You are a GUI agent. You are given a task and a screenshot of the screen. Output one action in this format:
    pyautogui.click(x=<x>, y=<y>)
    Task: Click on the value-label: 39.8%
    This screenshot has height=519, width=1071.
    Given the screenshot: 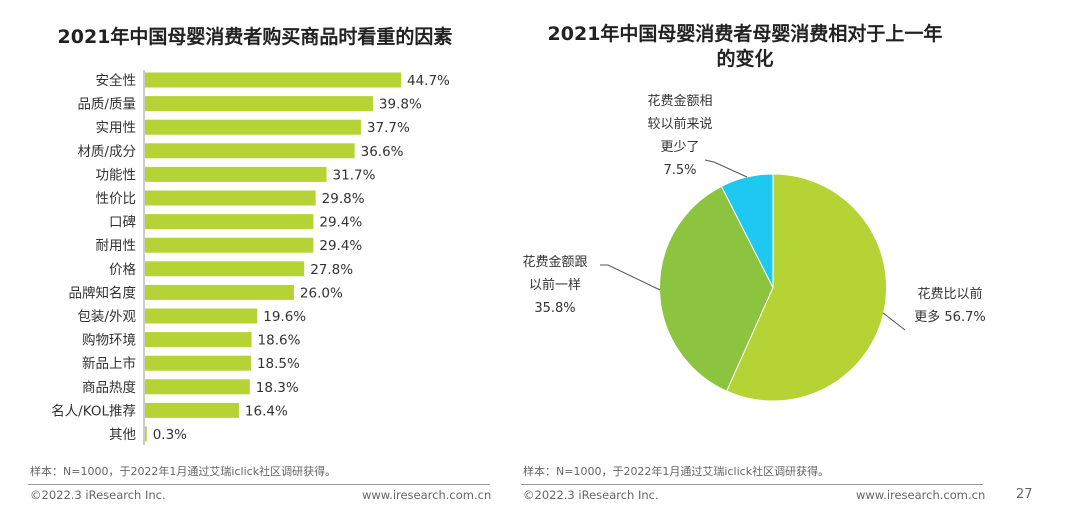 What is the action you would take?
    pyautogui.click(x=400, y=105)
    